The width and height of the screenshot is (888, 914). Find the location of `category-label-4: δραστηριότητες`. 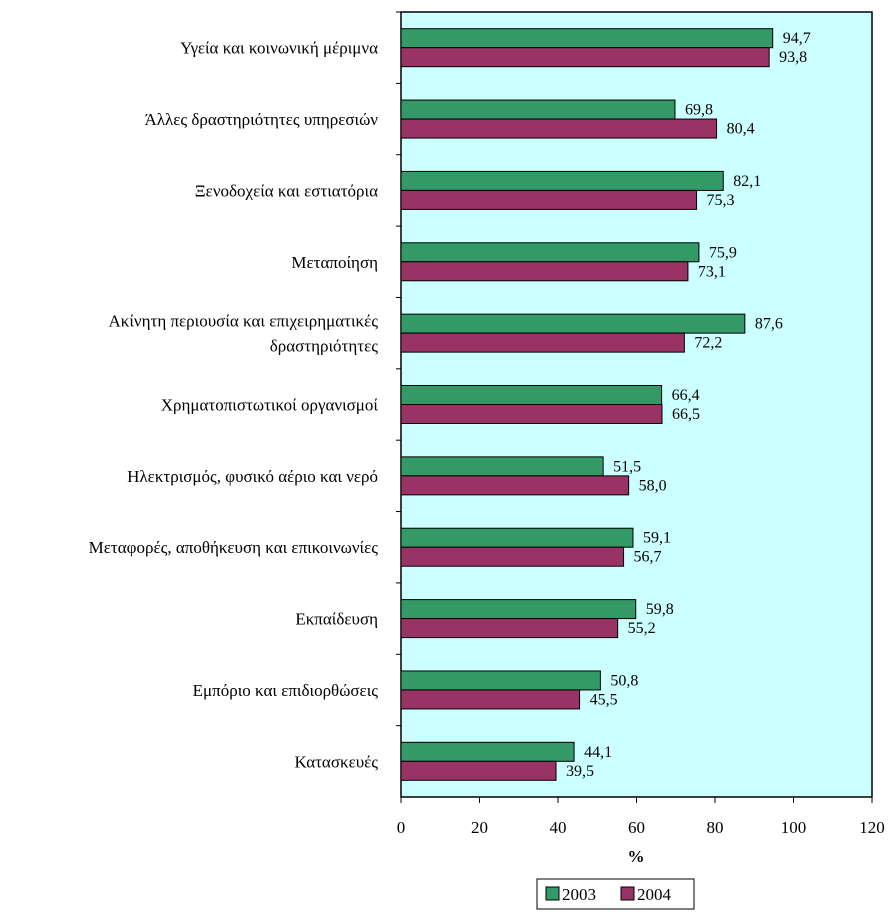

category-label-4: δραστηριότητες is located at coordinates (324, 346).